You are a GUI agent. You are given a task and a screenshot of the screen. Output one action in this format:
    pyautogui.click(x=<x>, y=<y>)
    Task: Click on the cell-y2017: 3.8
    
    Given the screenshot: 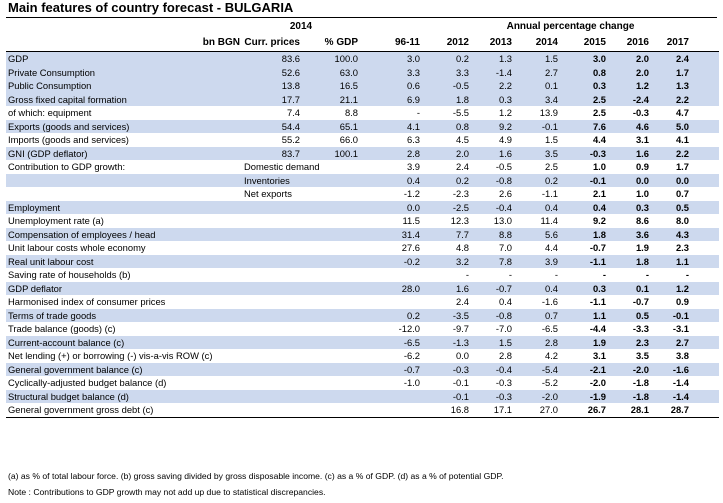 What is the action you would take?
    pyautogui.click(x=682, y=355)
    